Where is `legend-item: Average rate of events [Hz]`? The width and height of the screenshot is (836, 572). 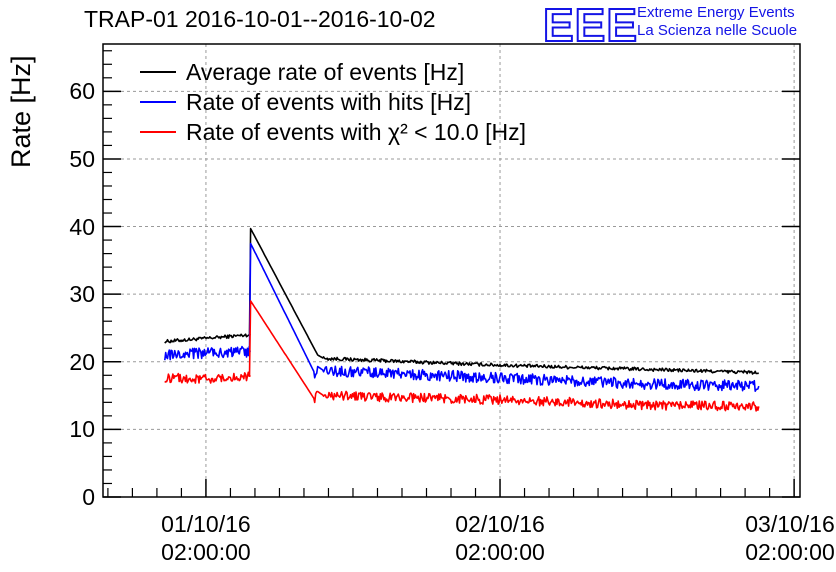
legend-item: Average rate of events [Hz] is located at coordinates (302, 72).